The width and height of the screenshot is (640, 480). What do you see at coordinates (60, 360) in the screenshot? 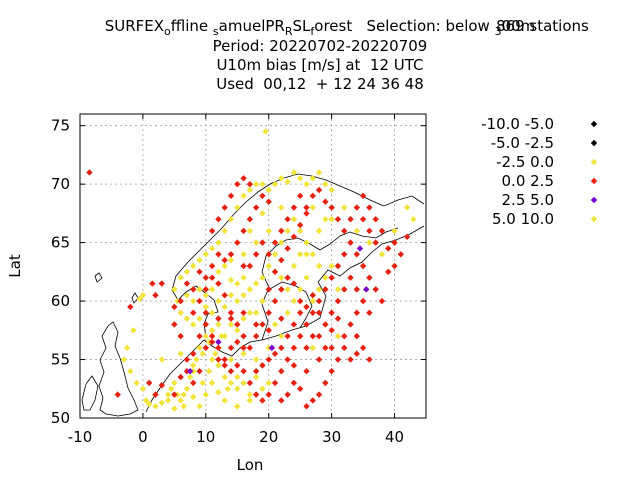
I see `y-tick-label: 55` at bounding box center [60, 360].